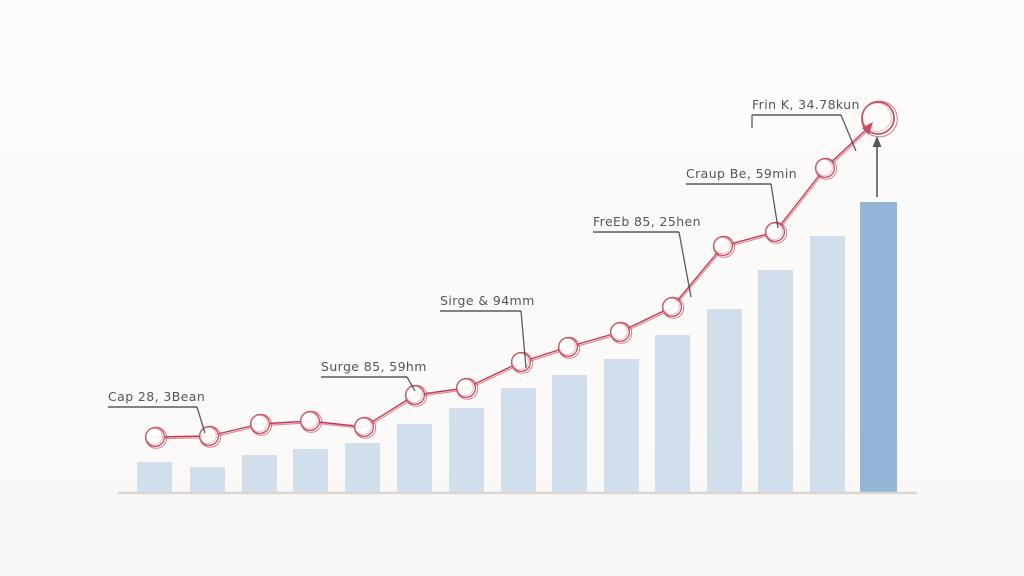 The image size is (1024, 576). I want to click on trend-line-arrowhead, so click(867, 128).